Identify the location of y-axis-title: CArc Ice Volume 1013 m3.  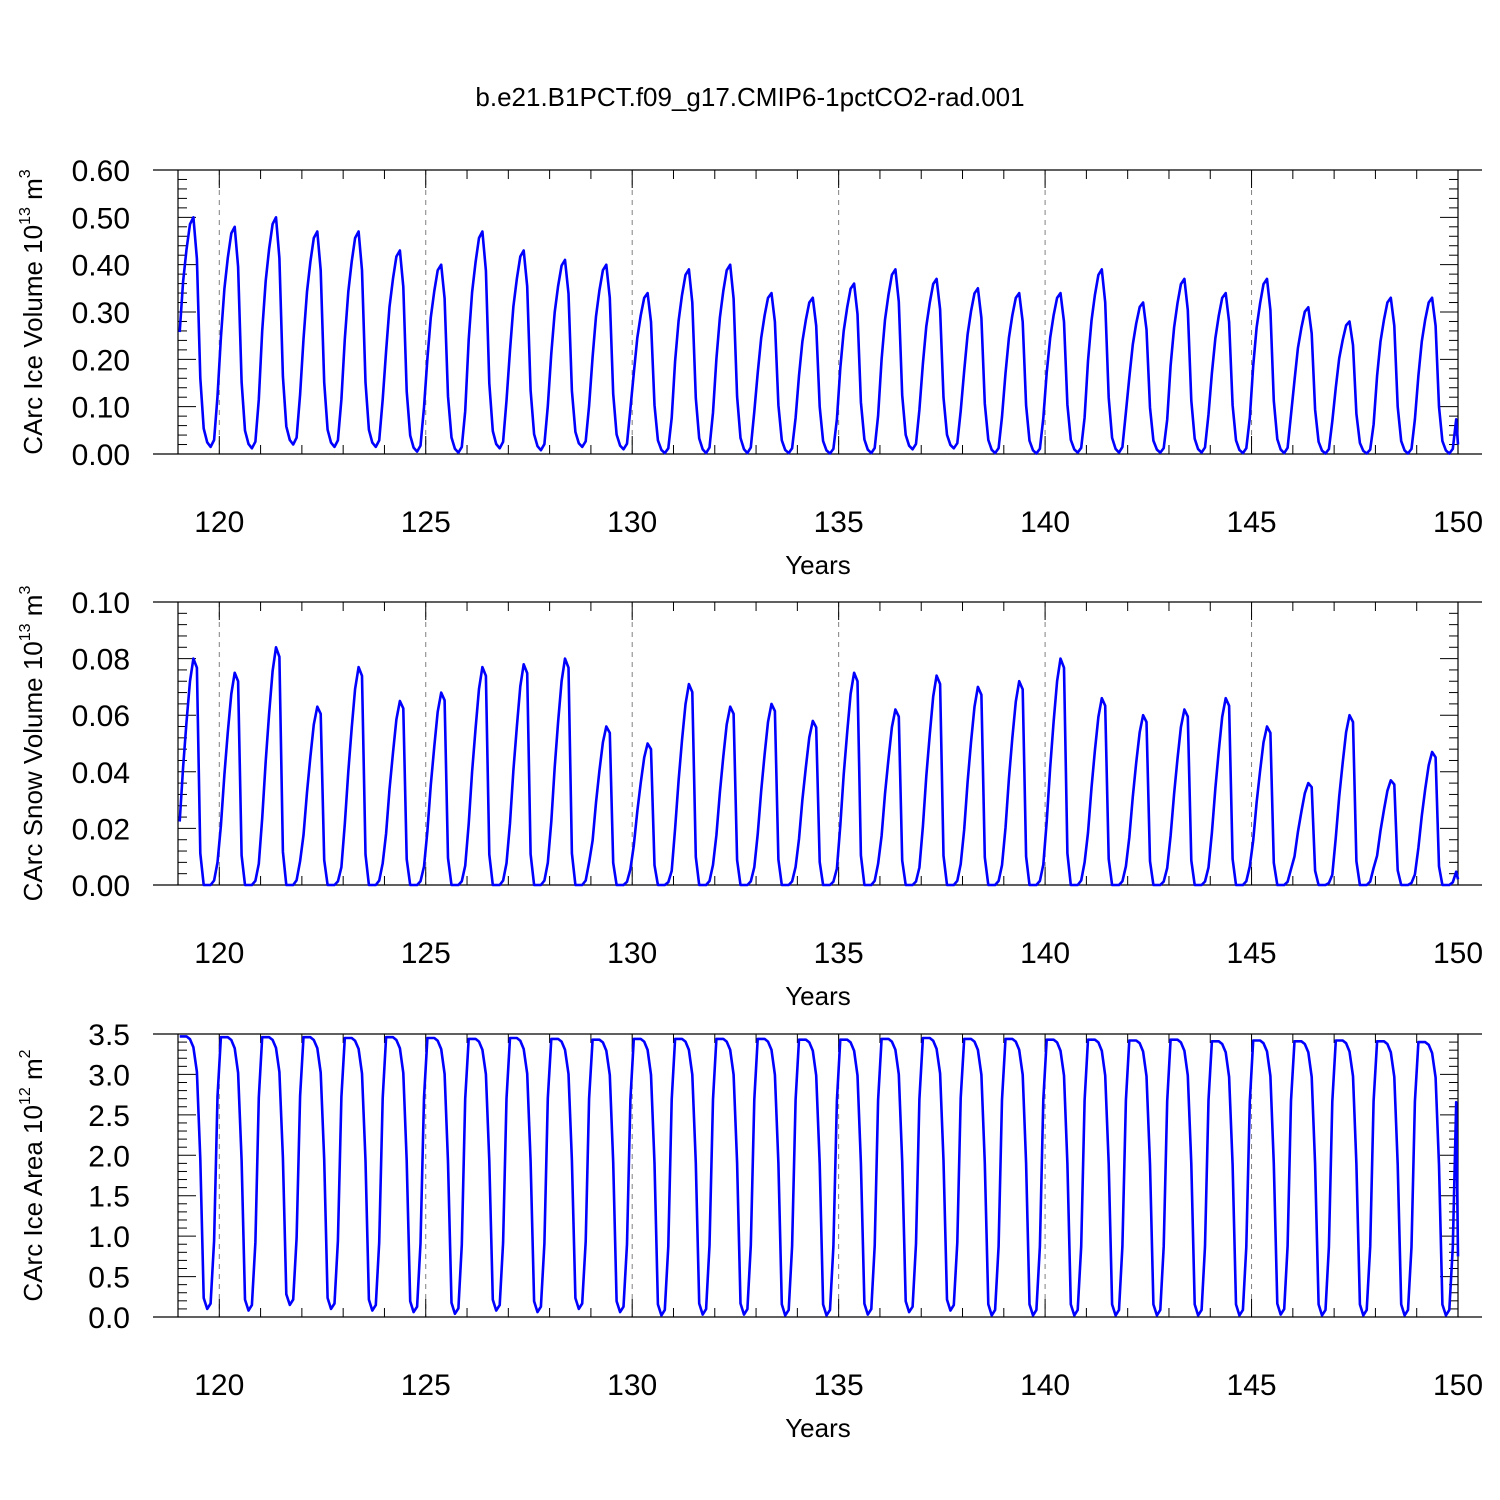
(32, 311).